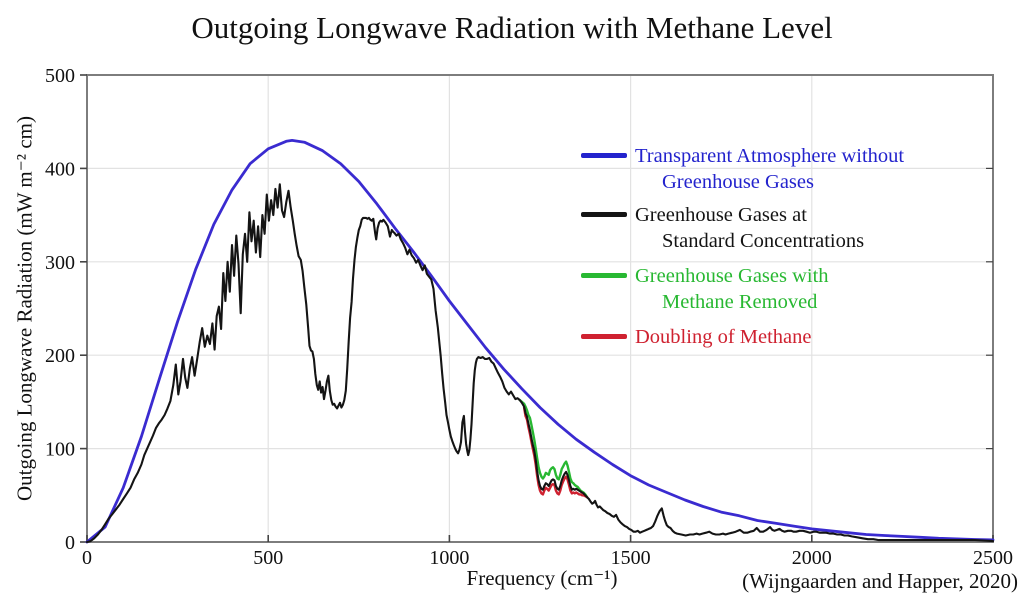 The image size is (1024, 614). Describe the element at coordinates (542, 578) in the screenshot. I see `x-axis-label: Frequency (cm⁻¹)` at that location.